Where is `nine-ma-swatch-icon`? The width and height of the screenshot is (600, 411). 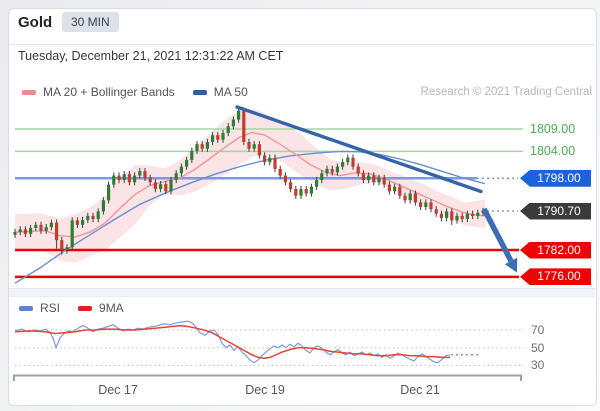
nine-ma-swatch-icon is located at coordinates (85, 308).